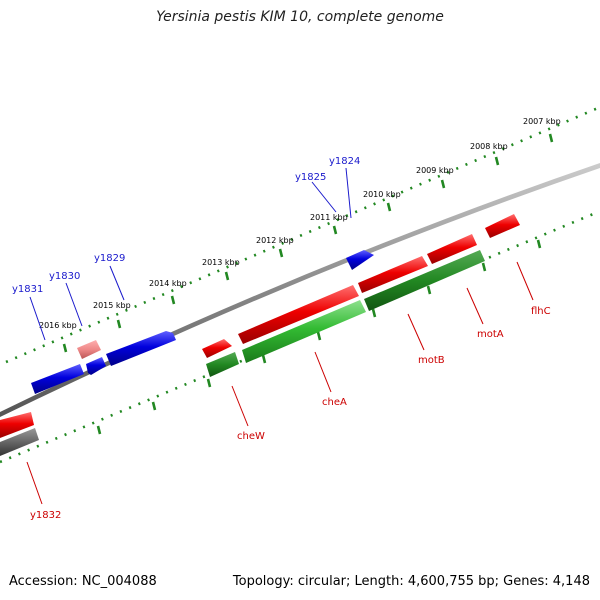 This screenshot has width=600, height=600. What do you see at coordinates (489, 146) in the screenshot?
I see `scale-label: 2008 kbp` at bounding box center [489, 146].